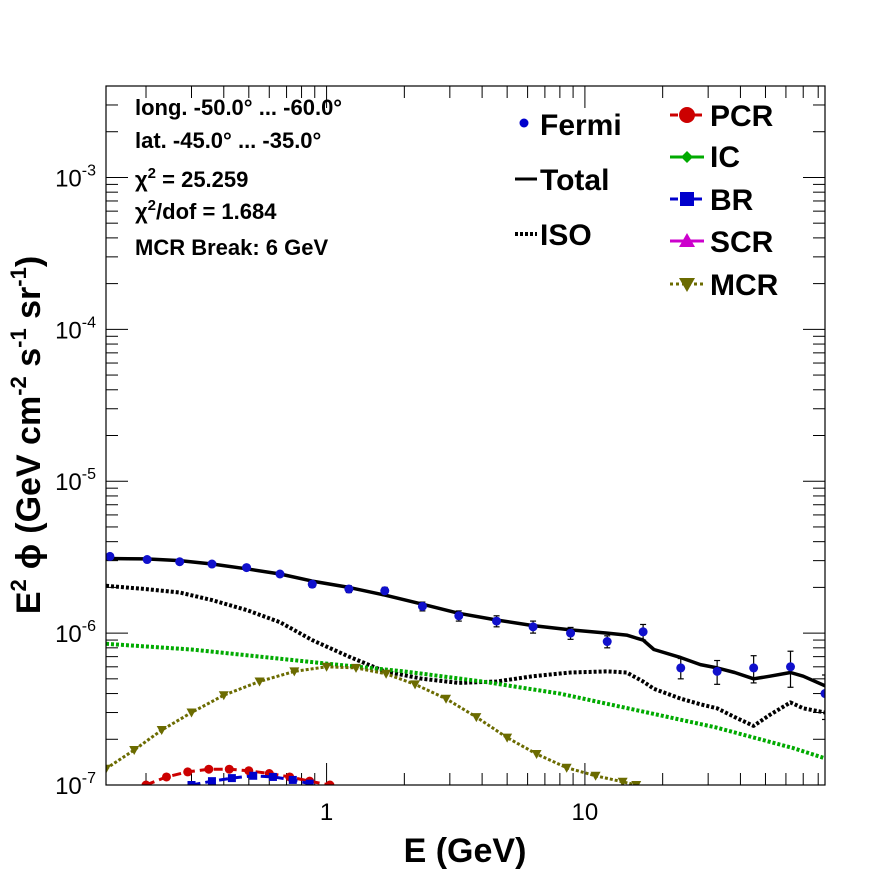 The image size is (896, 872). What do you see at coordinates (687, 199) in the screenshot?
I see `legend-marker-br` at bounding box center [687, 199].